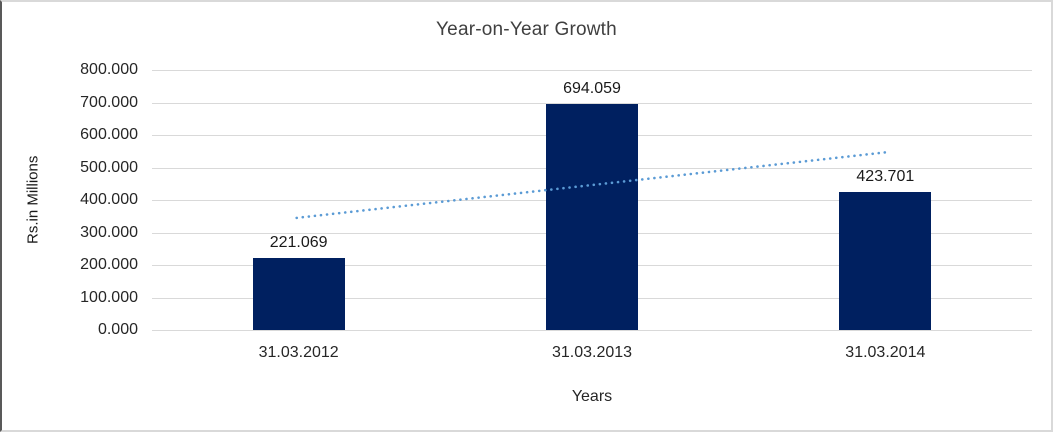  Describe the element at coordinates (298, 352) in the screenshot. I see `x-tick-label: 31.03.2012` at that location.